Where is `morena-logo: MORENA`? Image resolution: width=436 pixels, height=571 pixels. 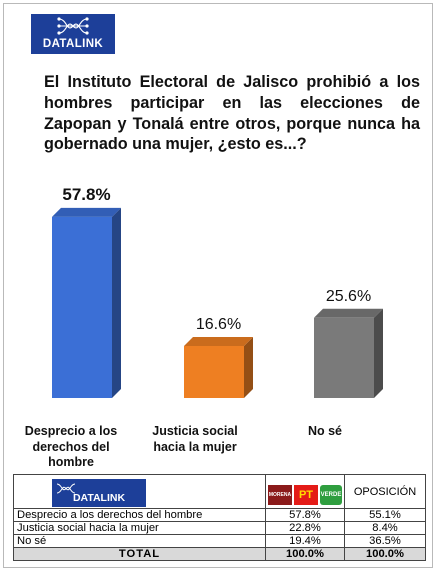
morena-logo: MORENA is located at coordinates (280, 495).